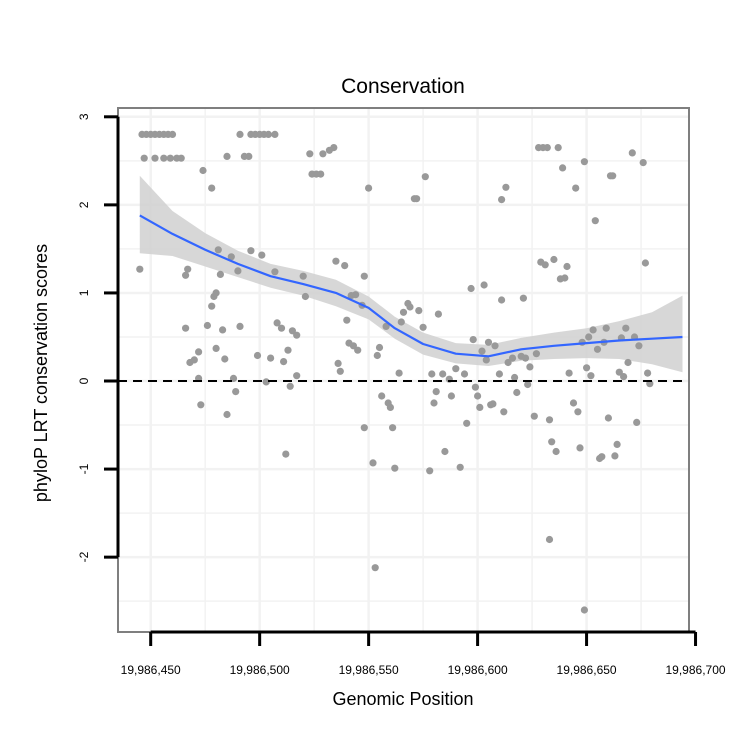 This screenshot has width=750, height=750. I want to click on y-tick-label: -2, so click(84, 556).